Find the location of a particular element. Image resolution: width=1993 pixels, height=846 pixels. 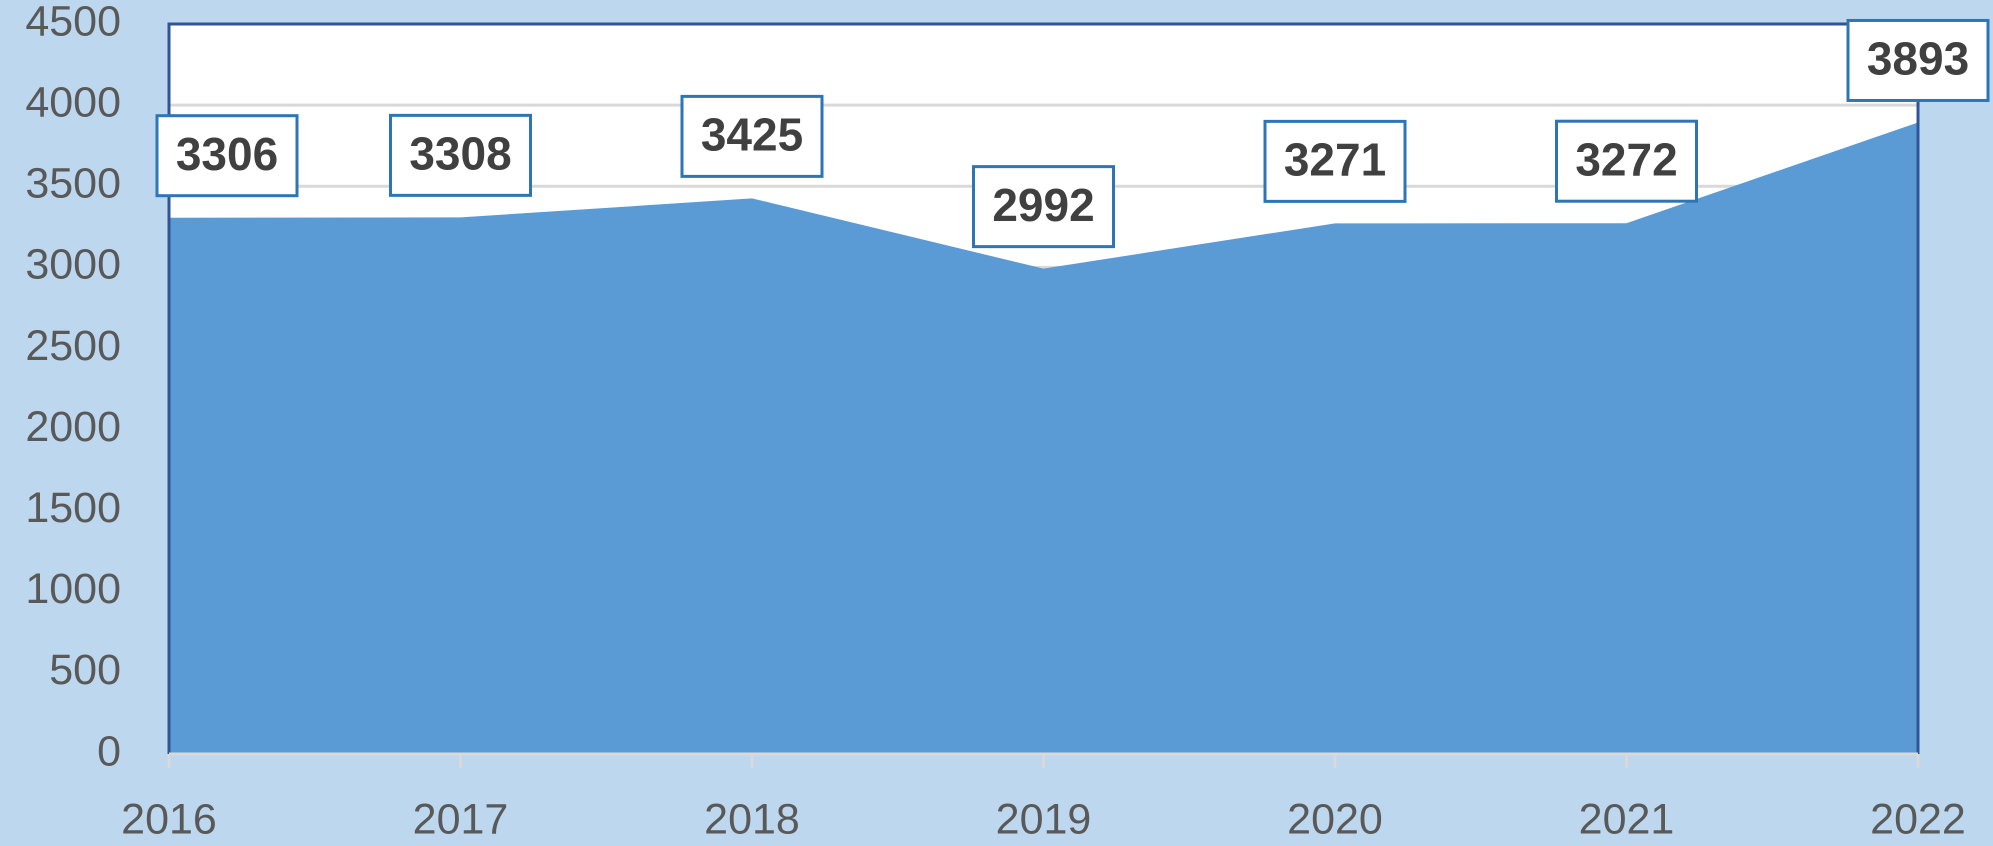

data-label: 3893 is located at coordinates (1918, 59).